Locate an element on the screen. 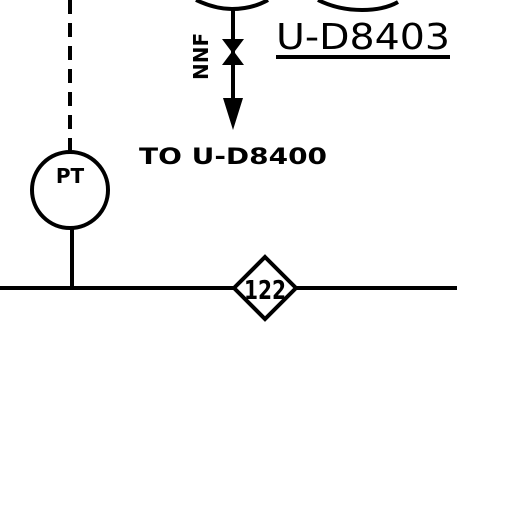 Image resolution: width=512 pixels, height=512 pixels. vessel-outline-right is located at coordinates (358, 6).